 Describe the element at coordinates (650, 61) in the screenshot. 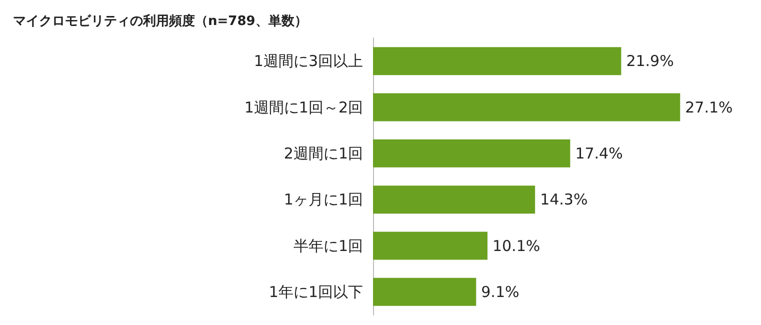

I see `data-label: 21.9%` at that location.